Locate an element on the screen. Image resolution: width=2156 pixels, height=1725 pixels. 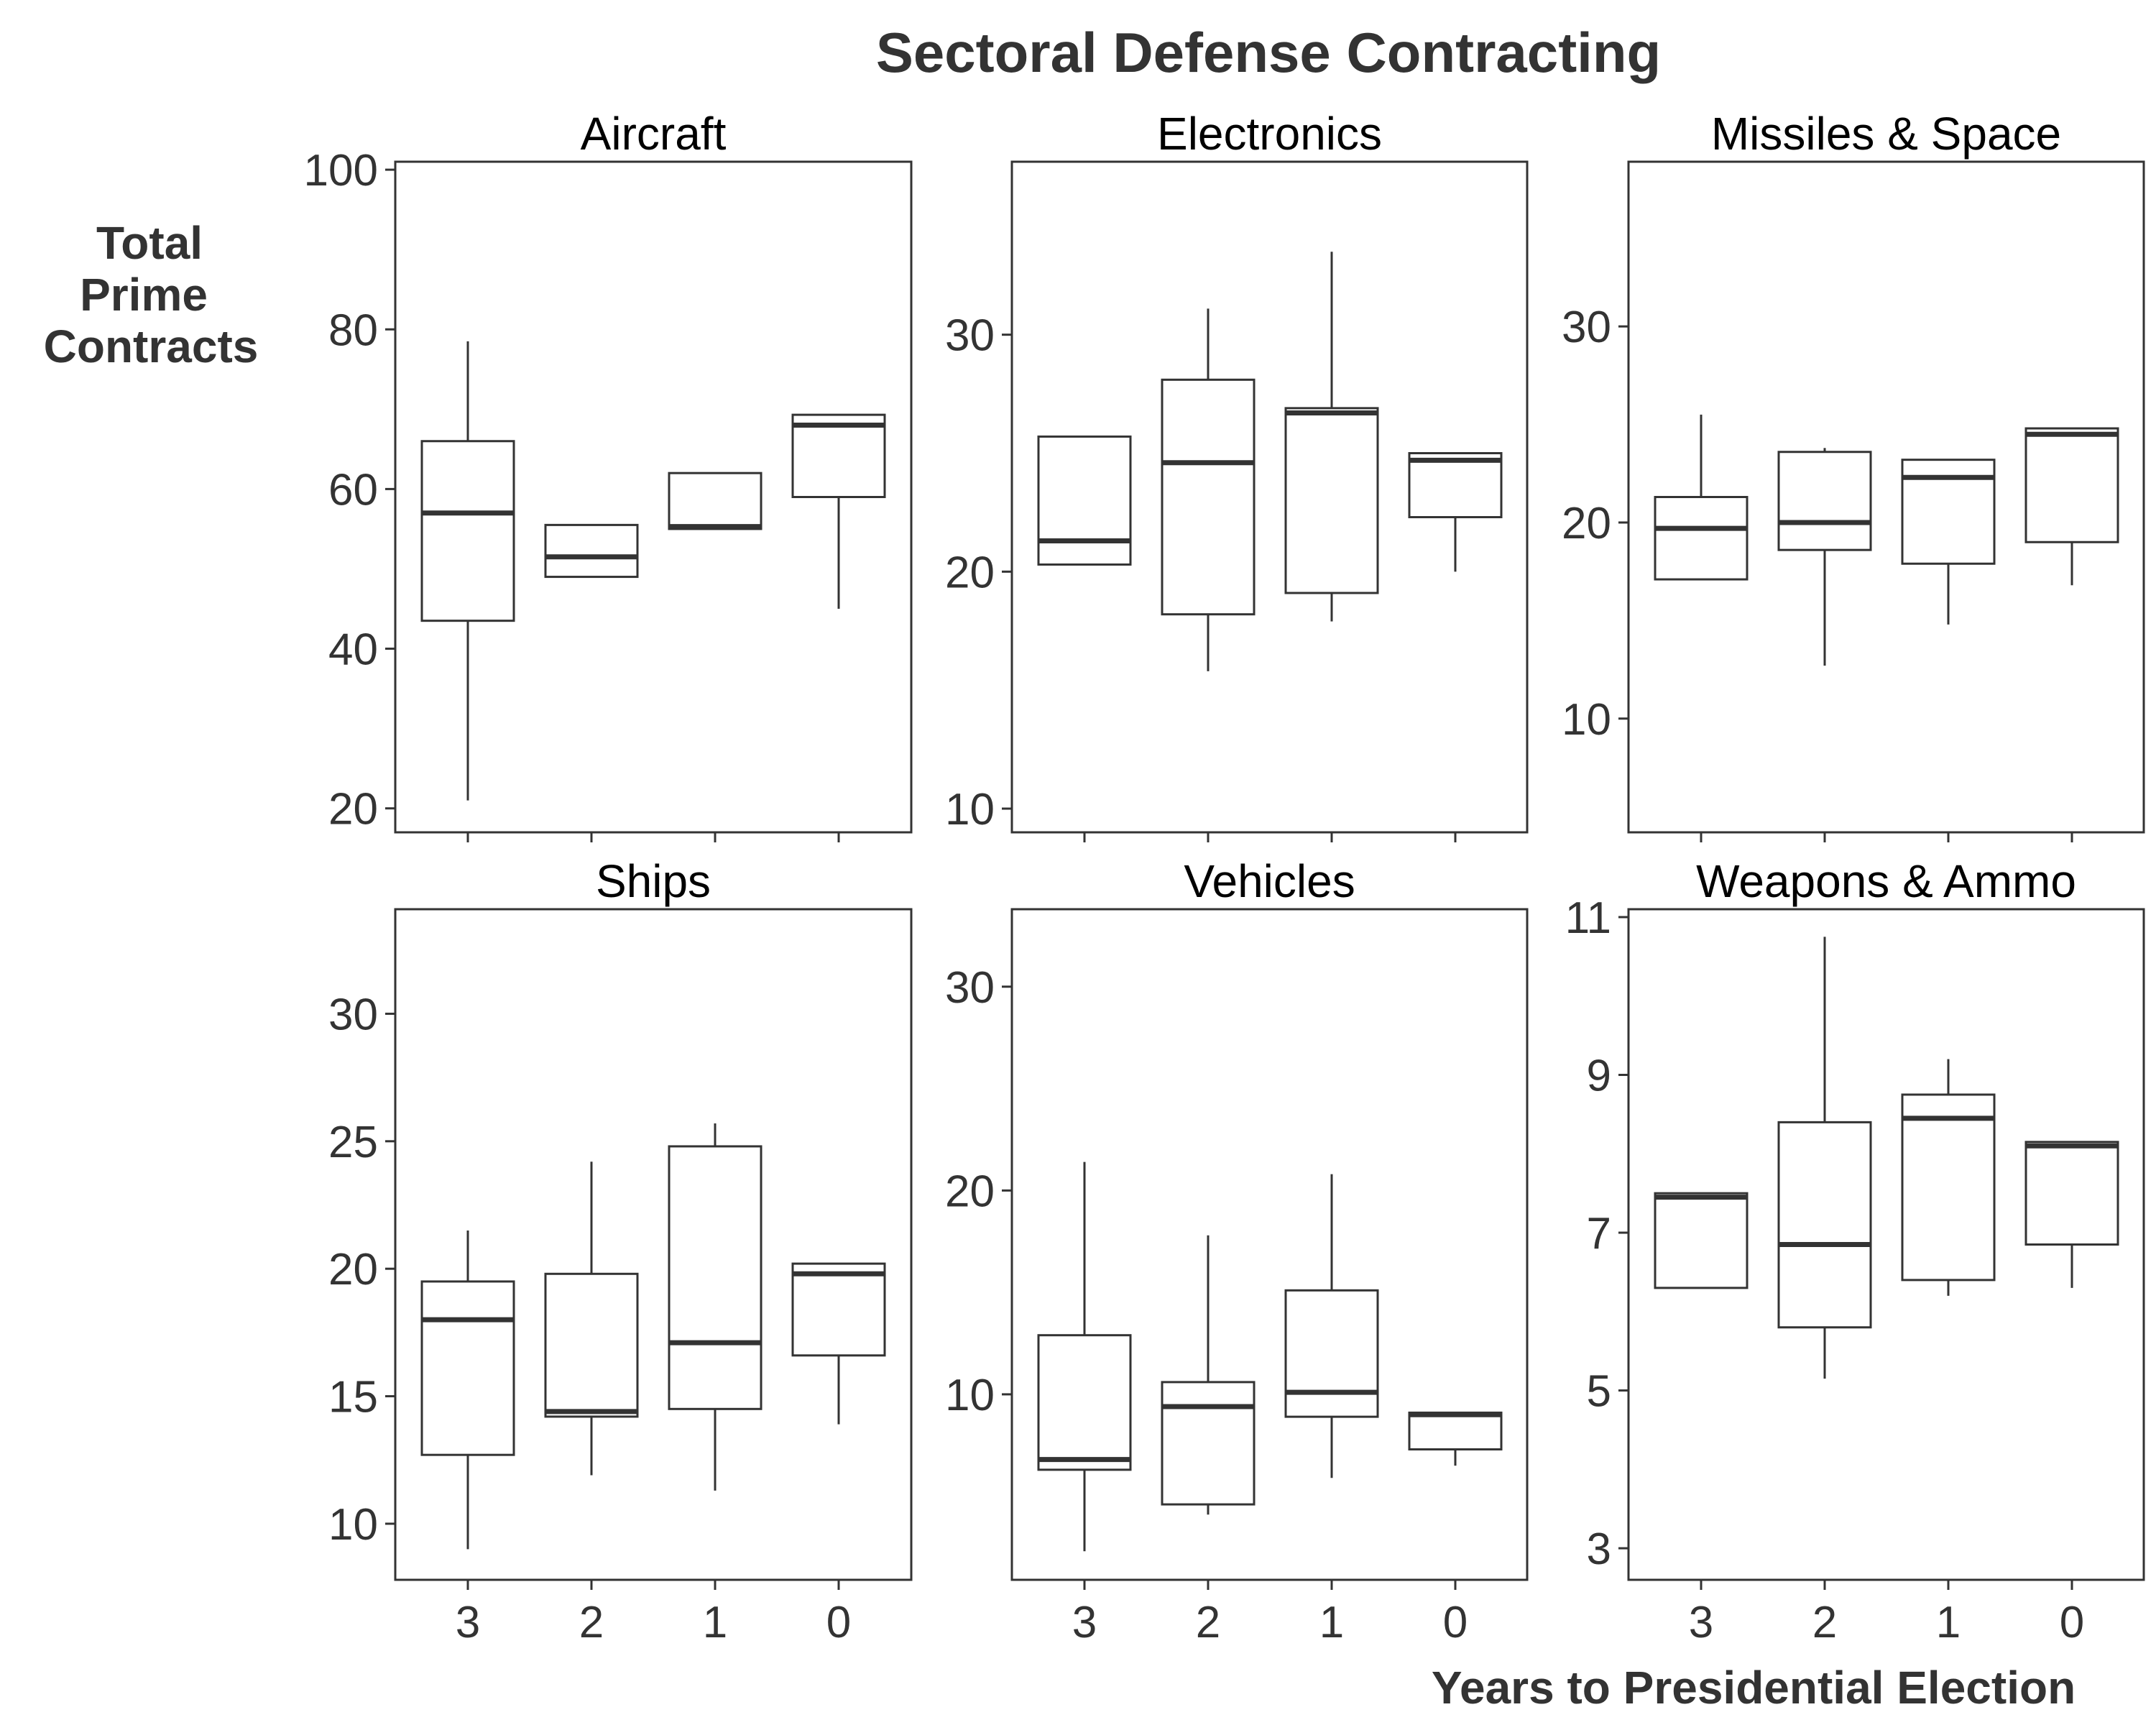
y-tick-label-electronics: 20 is located at coordinates (970, 572).